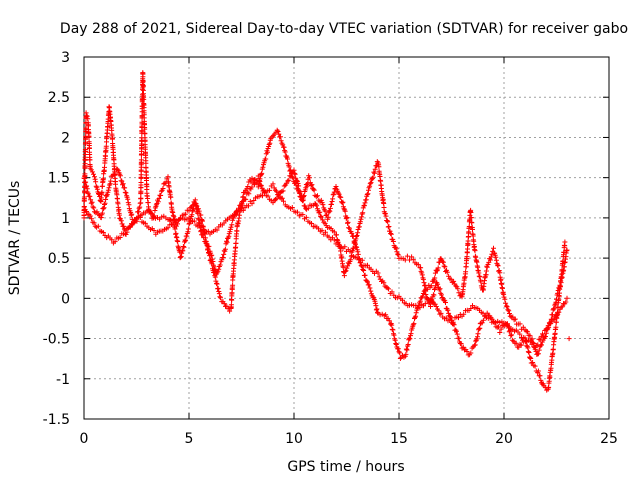 The height and width of the screenshot is (480, 640). I want to click on y-tick-label: 0, so click(65, 299).